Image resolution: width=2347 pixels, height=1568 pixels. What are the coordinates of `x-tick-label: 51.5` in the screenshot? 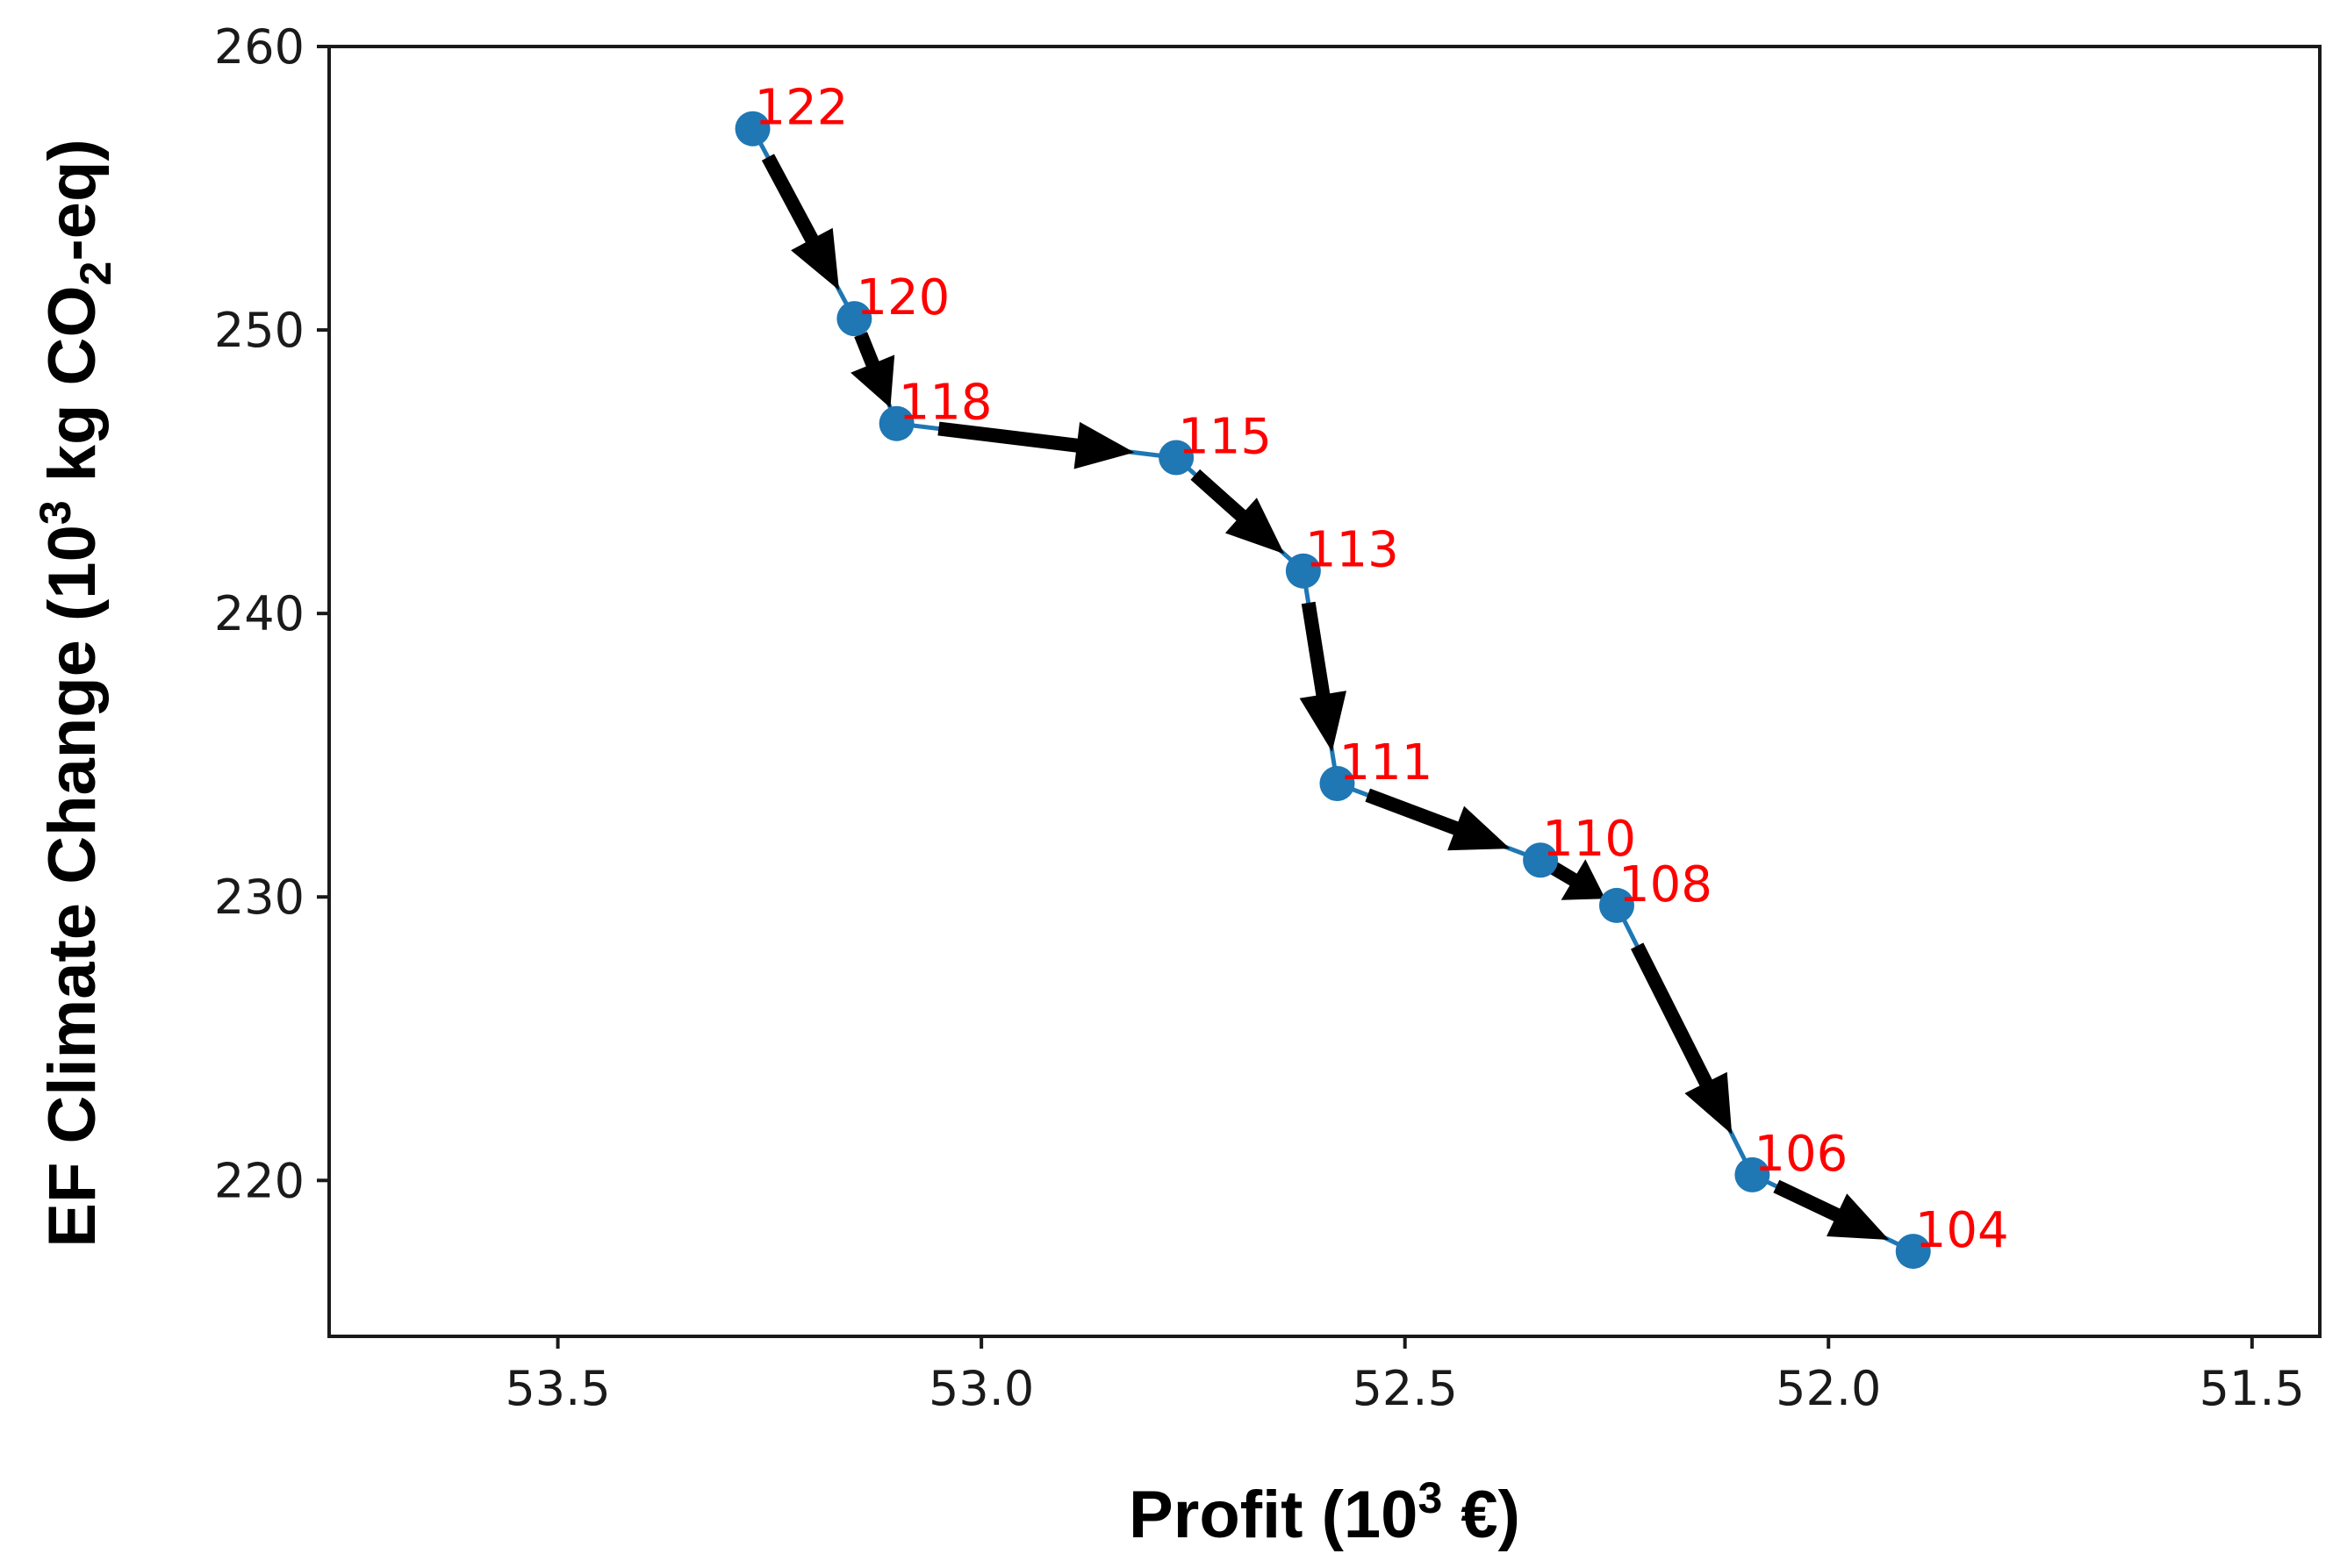 It's located at (2252, 1388).